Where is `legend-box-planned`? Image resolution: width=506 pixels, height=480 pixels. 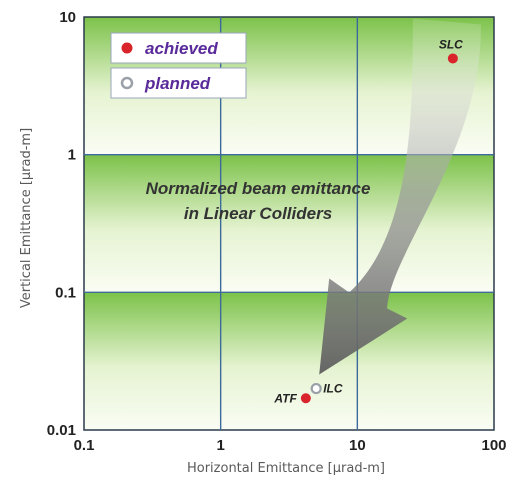
legend-box-planned is located at coordinates (178, 83).